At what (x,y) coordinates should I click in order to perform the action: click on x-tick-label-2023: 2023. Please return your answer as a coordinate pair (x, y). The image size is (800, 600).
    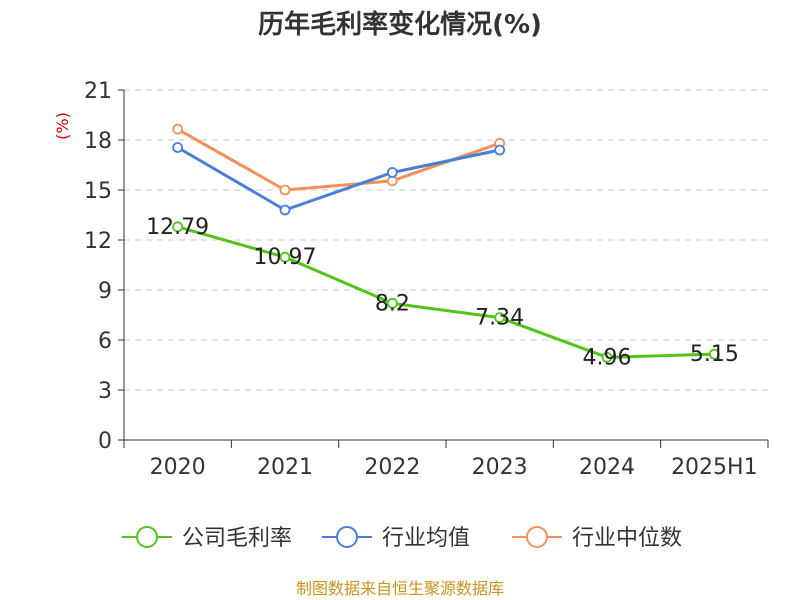
    Looking at the image, I should click on (500, 467).